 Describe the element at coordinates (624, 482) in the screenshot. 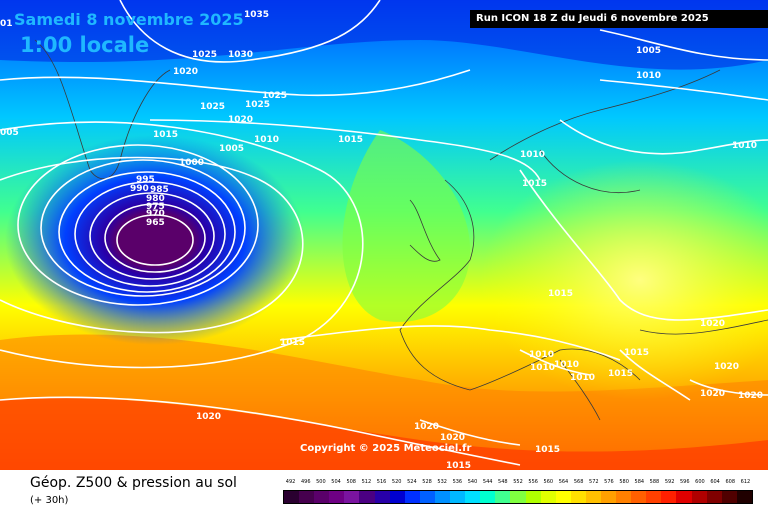

I see `scale-value: 580` at that location.